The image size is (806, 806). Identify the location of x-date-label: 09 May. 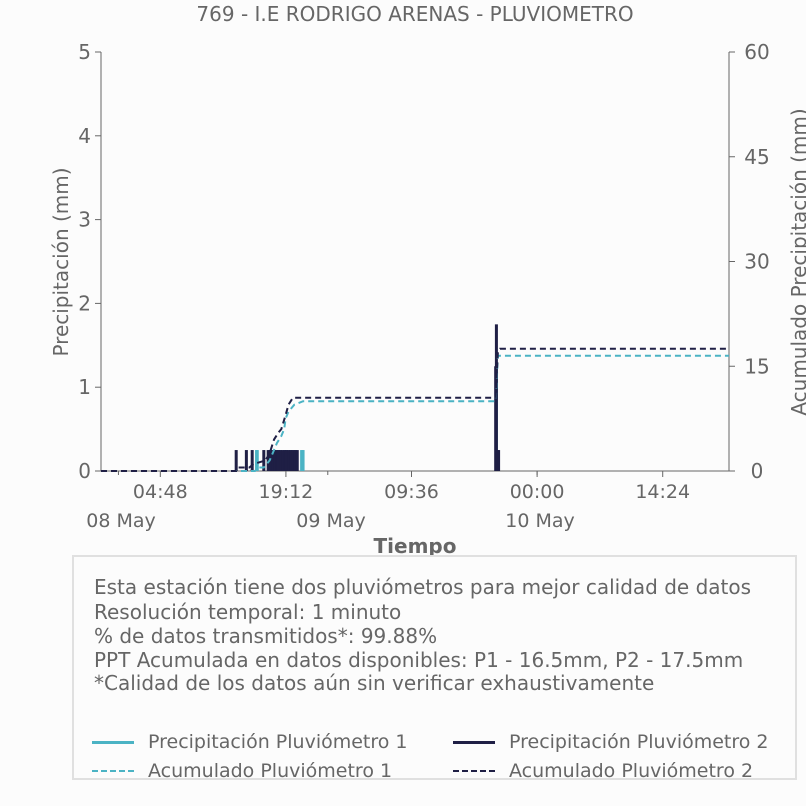
(331, 521).